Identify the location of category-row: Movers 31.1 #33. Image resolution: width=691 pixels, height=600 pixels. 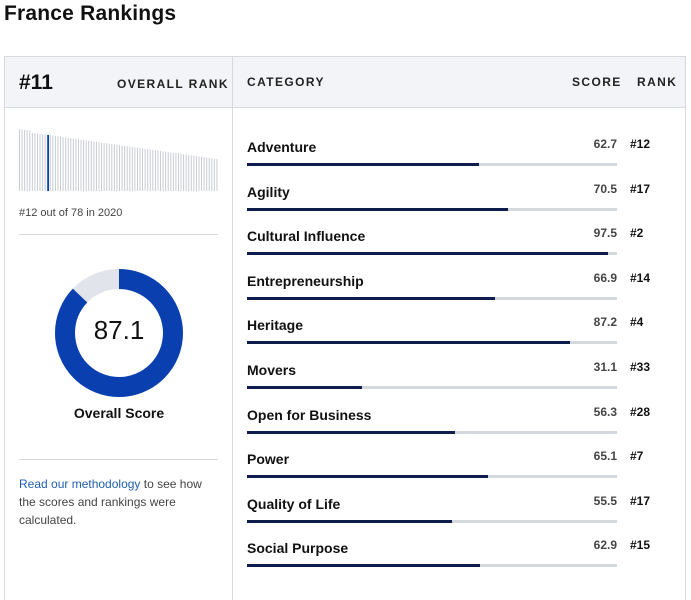
(462, 366).